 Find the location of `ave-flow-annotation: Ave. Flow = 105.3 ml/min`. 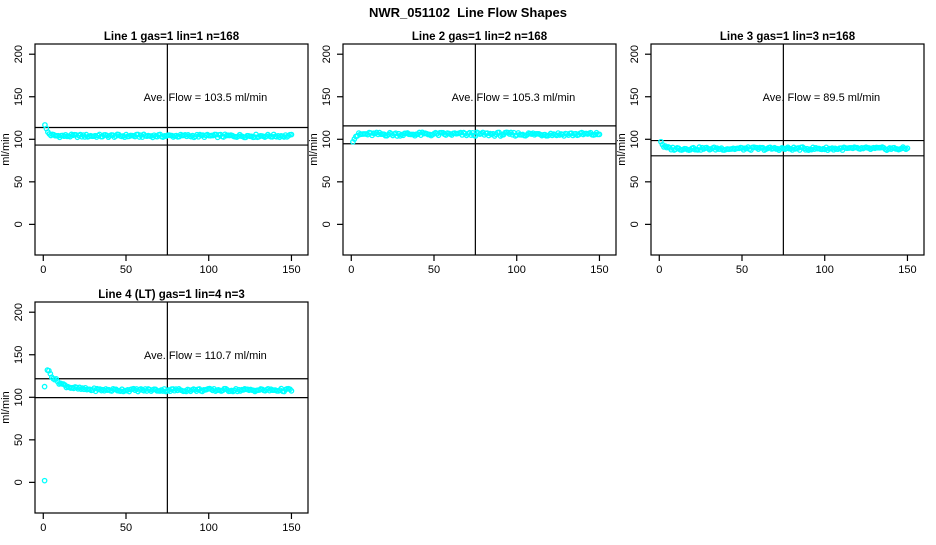

ave-flow-annotation: Ave. Flow = 105.3 ml/min is located at coordinates (514, 98).